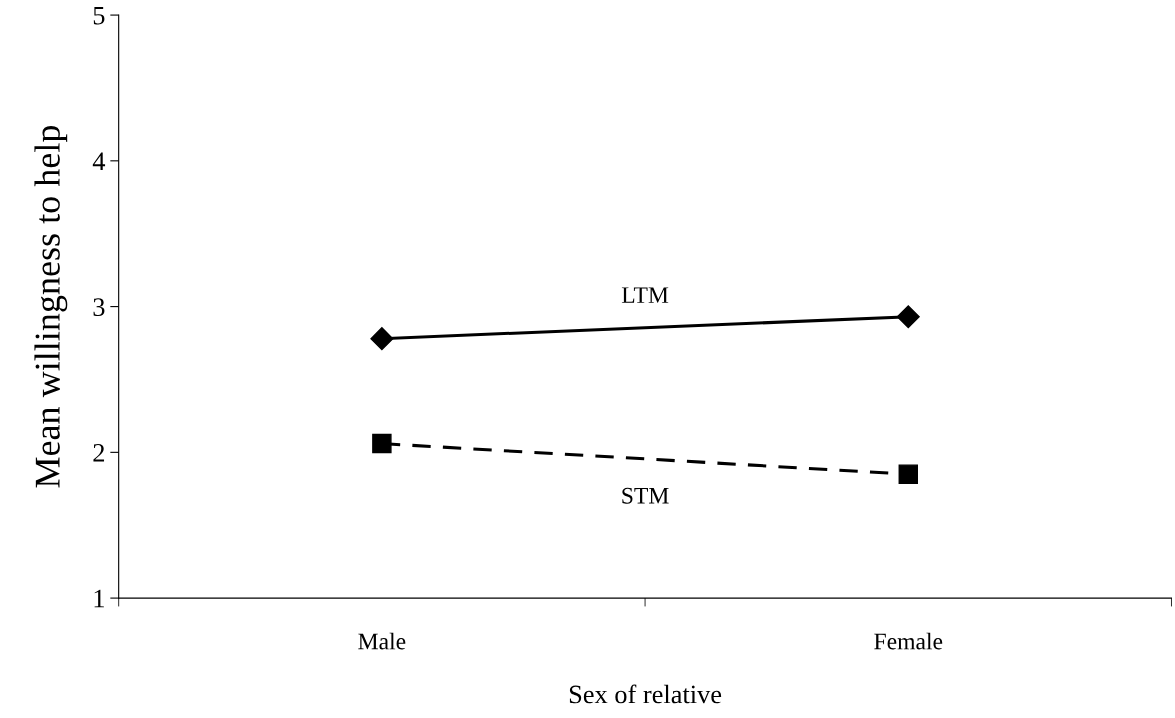 This screenshot has width=1175, height=718. Describe the element at coordinates (99, 307) in the screenshot. I see `y-tick-label: 3` at that location.